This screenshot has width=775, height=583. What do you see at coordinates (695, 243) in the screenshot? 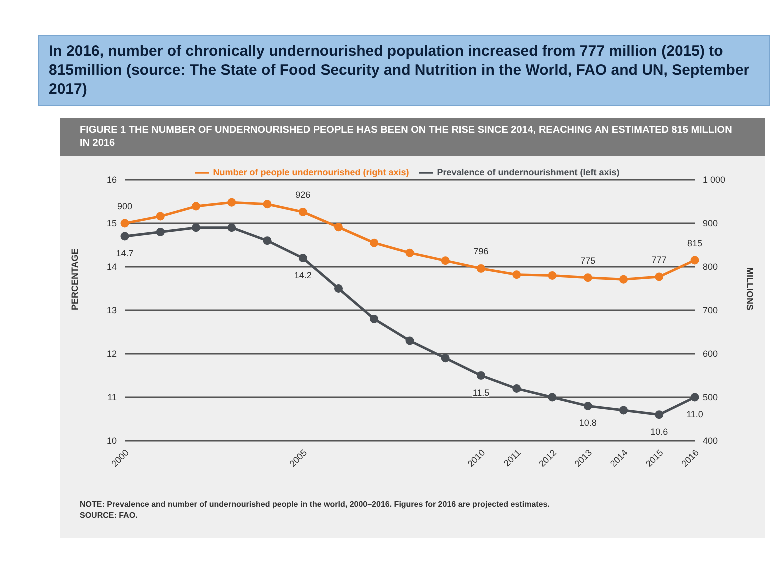
I see `data-label: 815` at bounding box center [695, 243].